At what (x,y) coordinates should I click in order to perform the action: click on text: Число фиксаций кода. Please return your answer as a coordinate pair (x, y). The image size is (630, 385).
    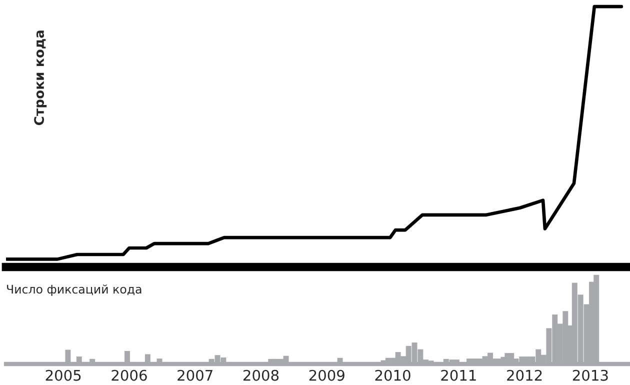
    Looking at the image, I should click on (74, 290).